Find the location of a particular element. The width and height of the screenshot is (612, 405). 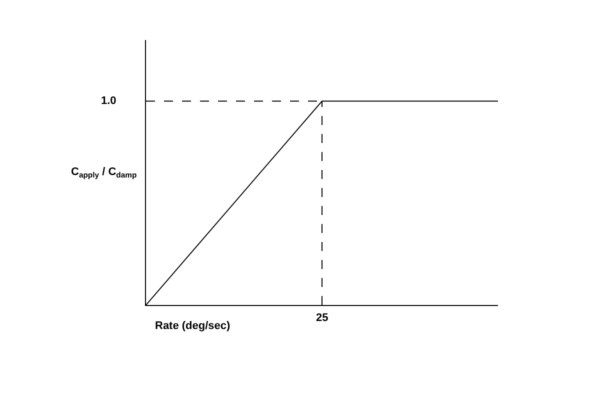

text: 25 is located at coordinates (322, 318).